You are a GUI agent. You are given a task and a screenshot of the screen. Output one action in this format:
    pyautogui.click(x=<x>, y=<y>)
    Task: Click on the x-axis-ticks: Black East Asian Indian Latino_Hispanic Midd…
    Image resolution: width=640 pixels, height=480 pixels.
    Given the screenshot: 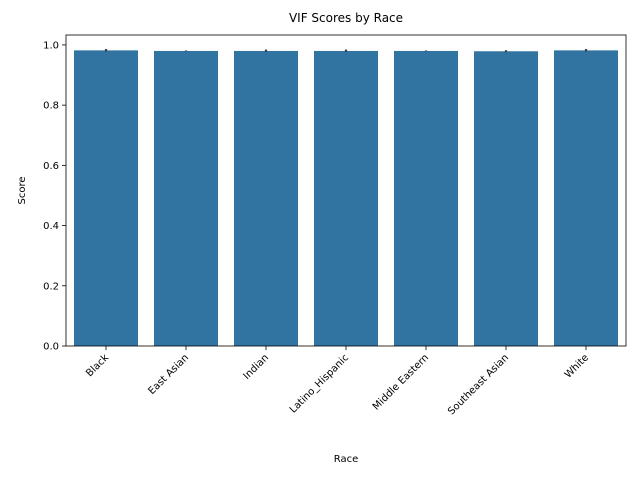 What is the action you would take?
    pyautogui.click(x=337, y=381)
    